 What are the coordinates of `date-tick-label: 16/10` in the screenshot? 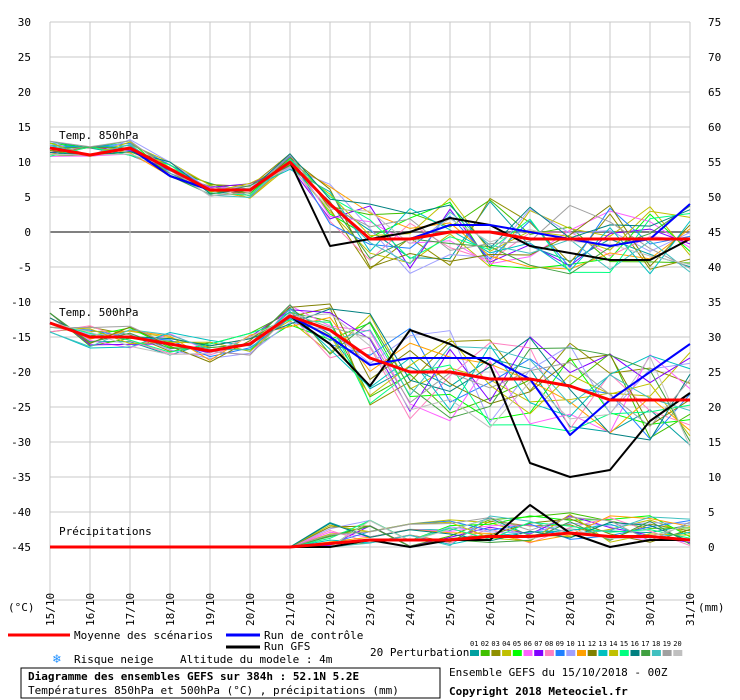 It's located at (90, 609).